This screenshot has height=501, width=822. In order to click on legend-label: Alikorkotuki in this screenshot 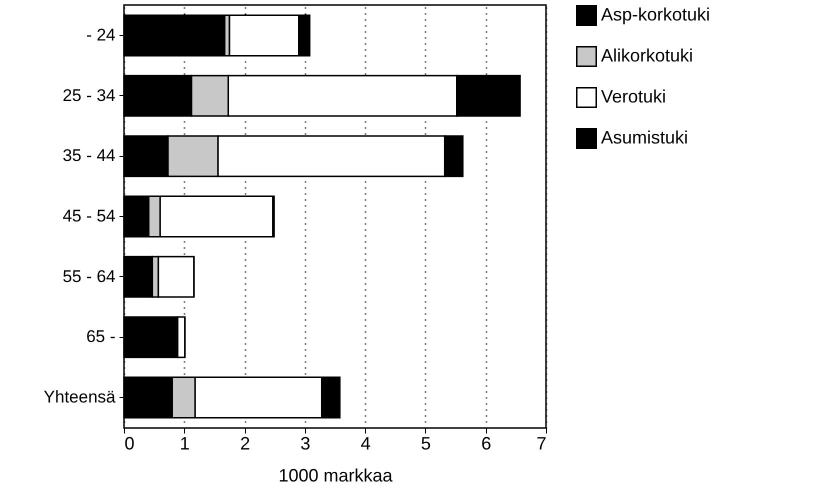, I will do `click(647, 56)`.